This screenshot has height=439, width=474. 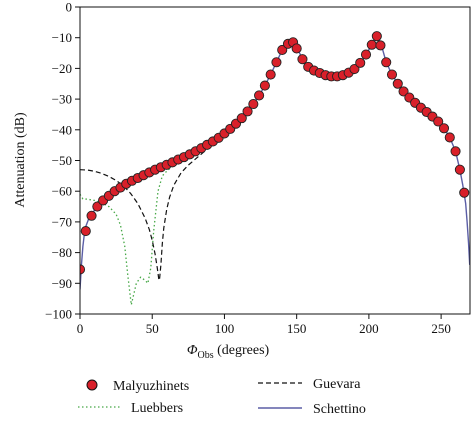 What do you see at coordinates (225, 328) in the screenshot?
I see `x-tick-label: 100` at bounding box center [225, 328].